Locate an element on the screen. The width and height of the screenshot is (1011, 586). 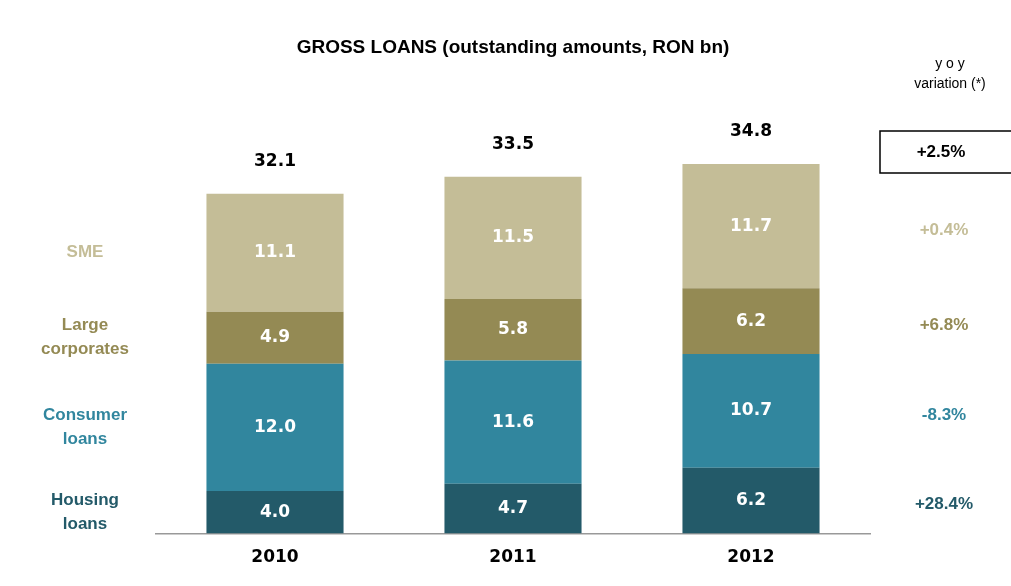
data-label: 10.7 is located at coordinates (751, 409).